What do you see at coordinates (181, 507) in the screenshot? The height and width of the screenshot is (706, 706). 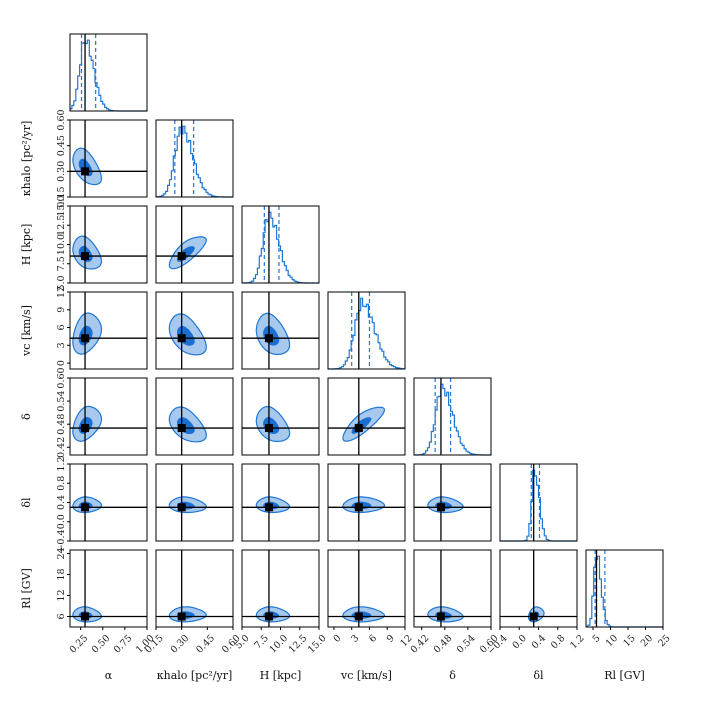 I see `truth-point-kappa-delta_l` at bounding box center [181, 507].